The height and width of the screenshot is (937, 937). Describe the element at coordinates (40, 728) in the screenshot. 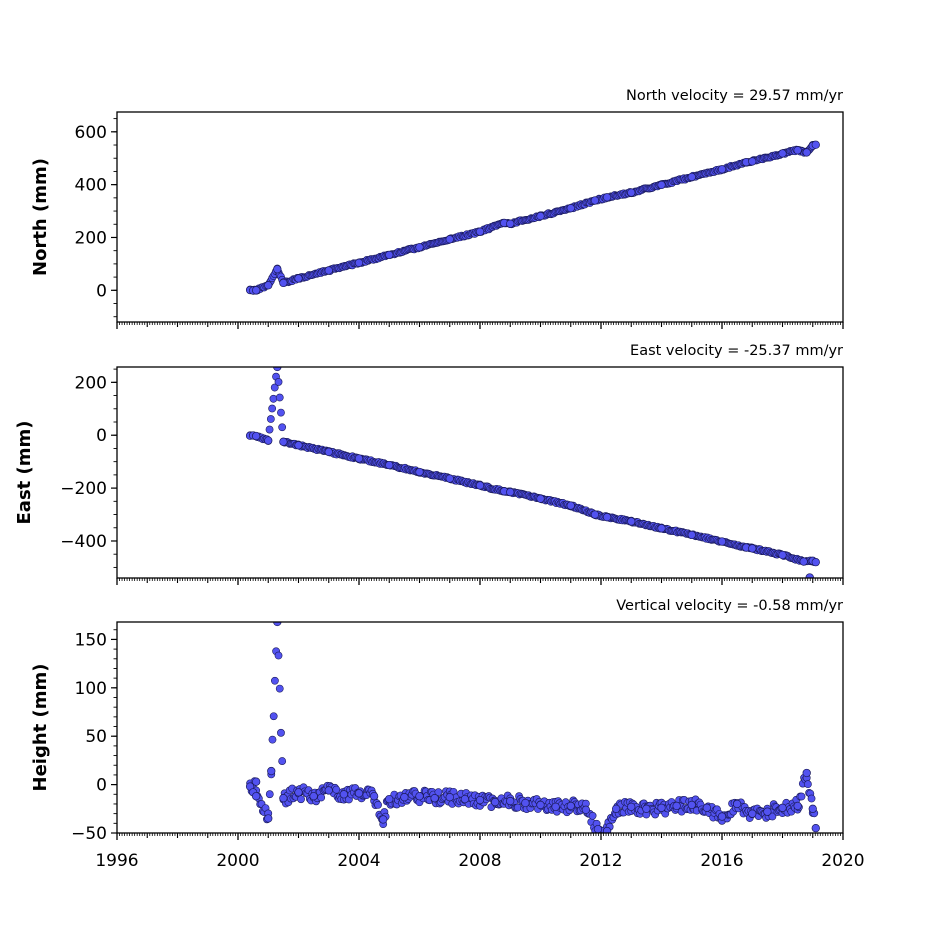

I see `y-axis-label: Height (mm)` at that location.